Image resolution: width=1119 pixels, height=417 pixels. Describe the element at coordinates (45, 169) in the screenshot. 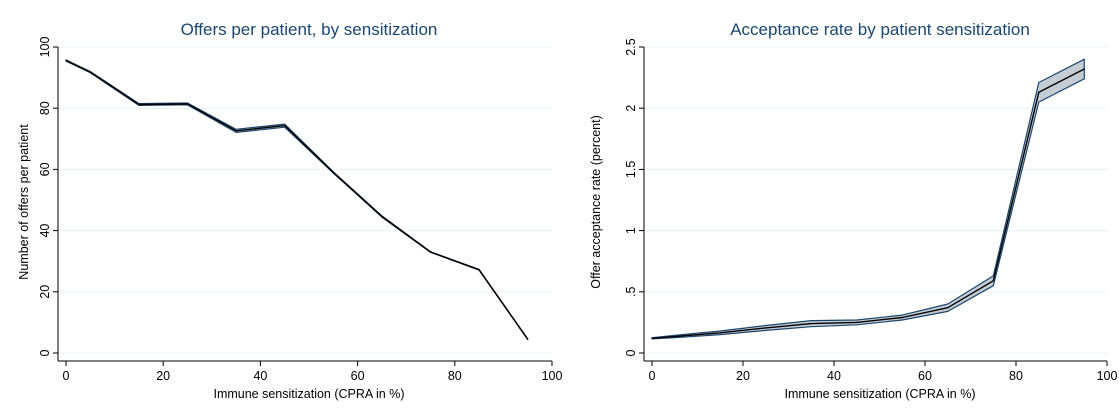

I see `y-tick-label-3: 60` at that location.